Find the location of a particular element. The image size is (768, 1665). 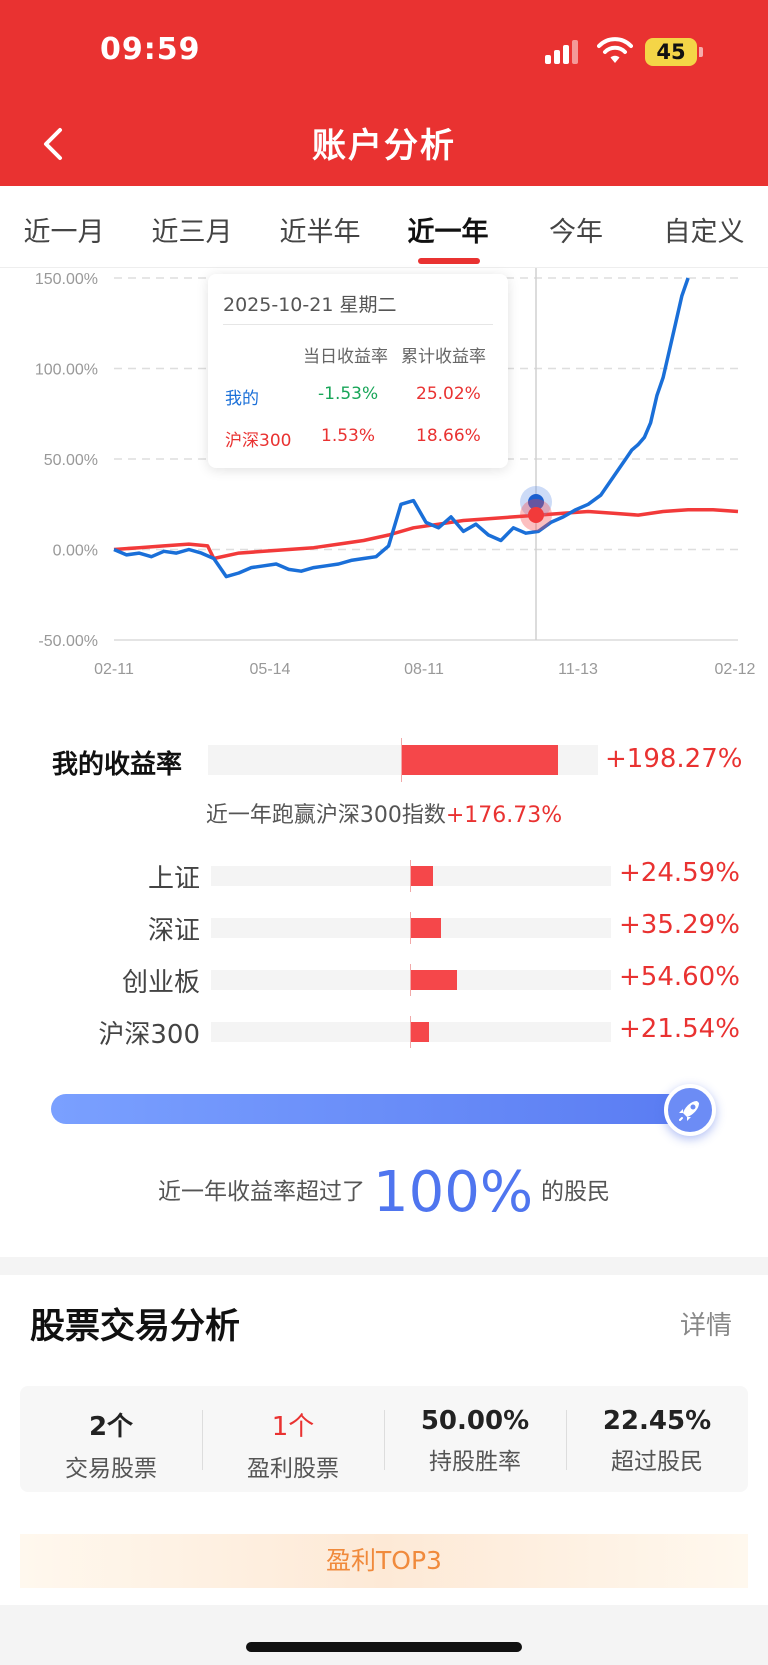

battery-tip is located at coordinates (701, 52).